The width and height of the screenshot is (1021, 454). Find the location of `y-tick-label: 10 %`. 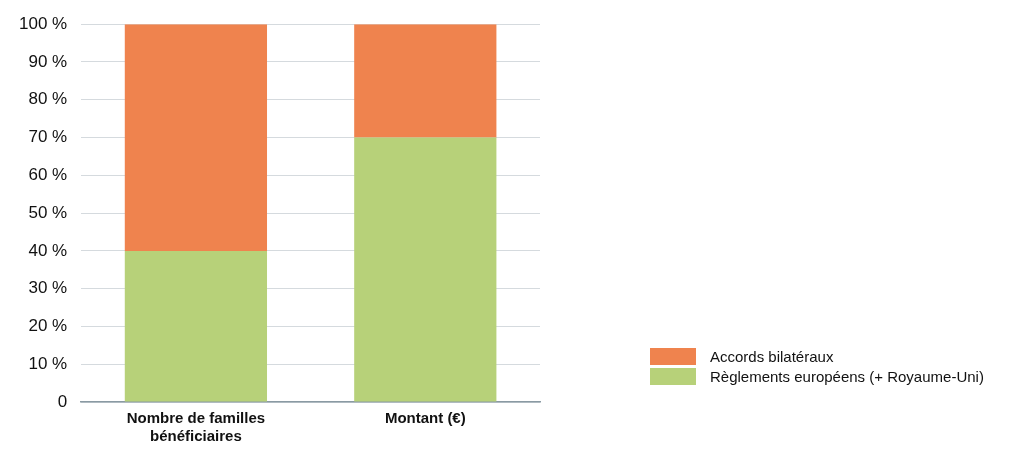

y-tick-label: 10 % is located at coordinates (48, 363).